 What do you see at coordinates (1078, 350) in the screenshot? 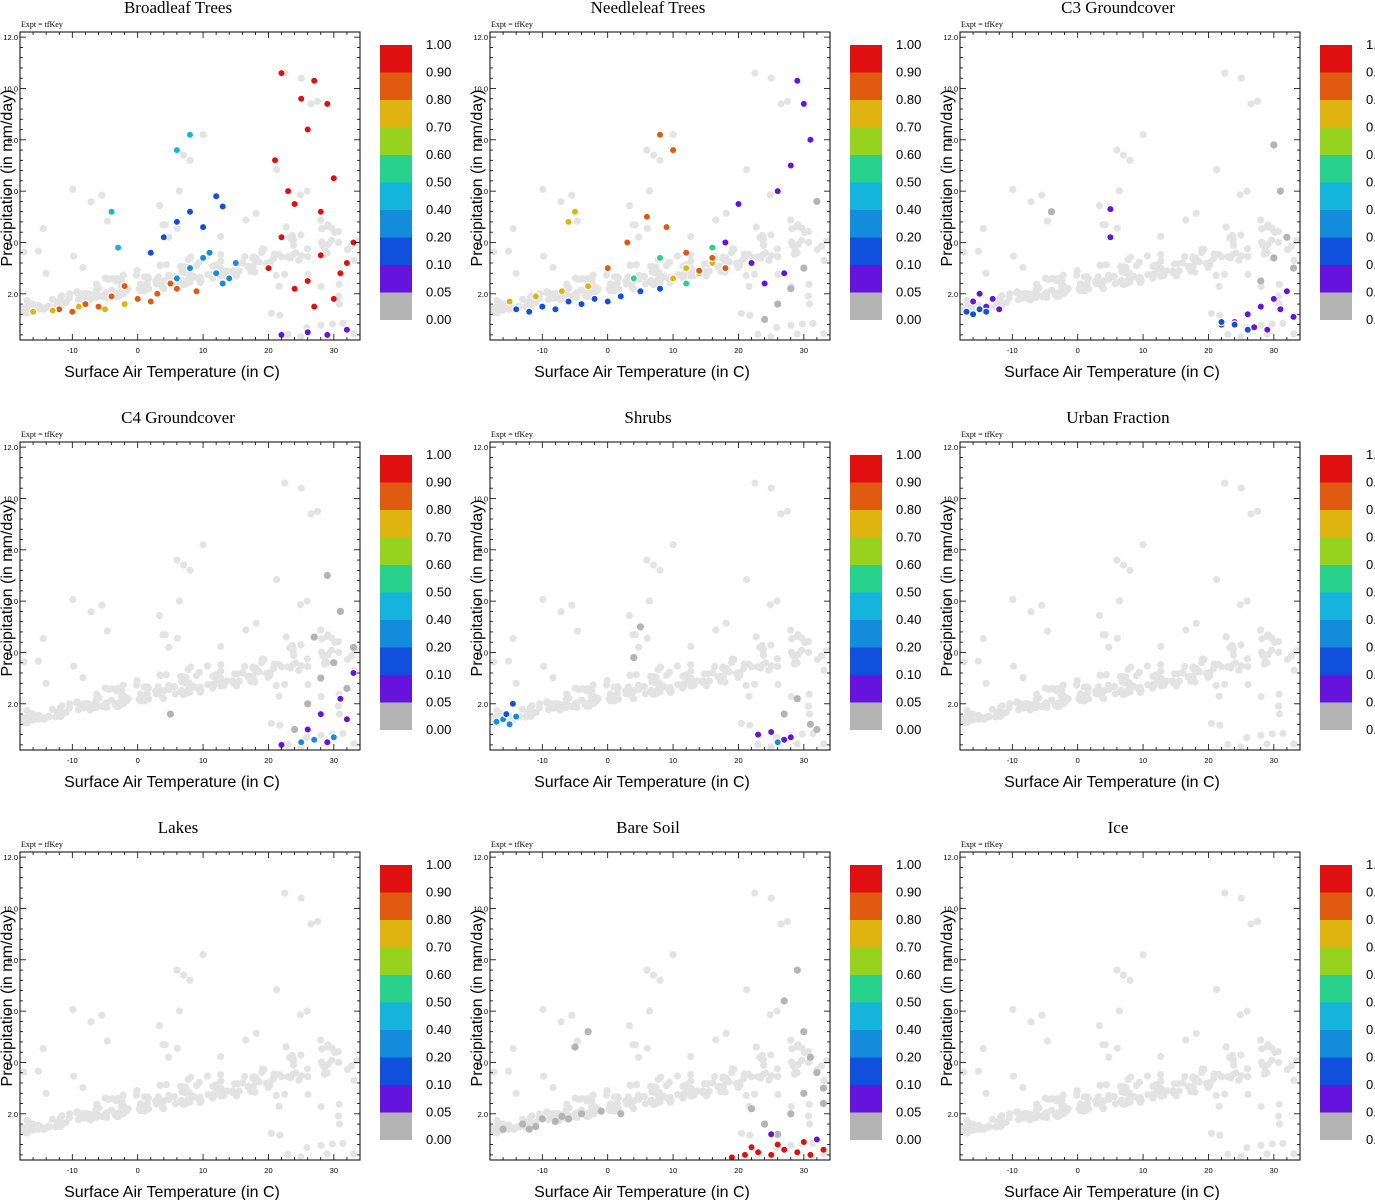
I see `x-tick-label: 0` at bounding box center [1078, 350].